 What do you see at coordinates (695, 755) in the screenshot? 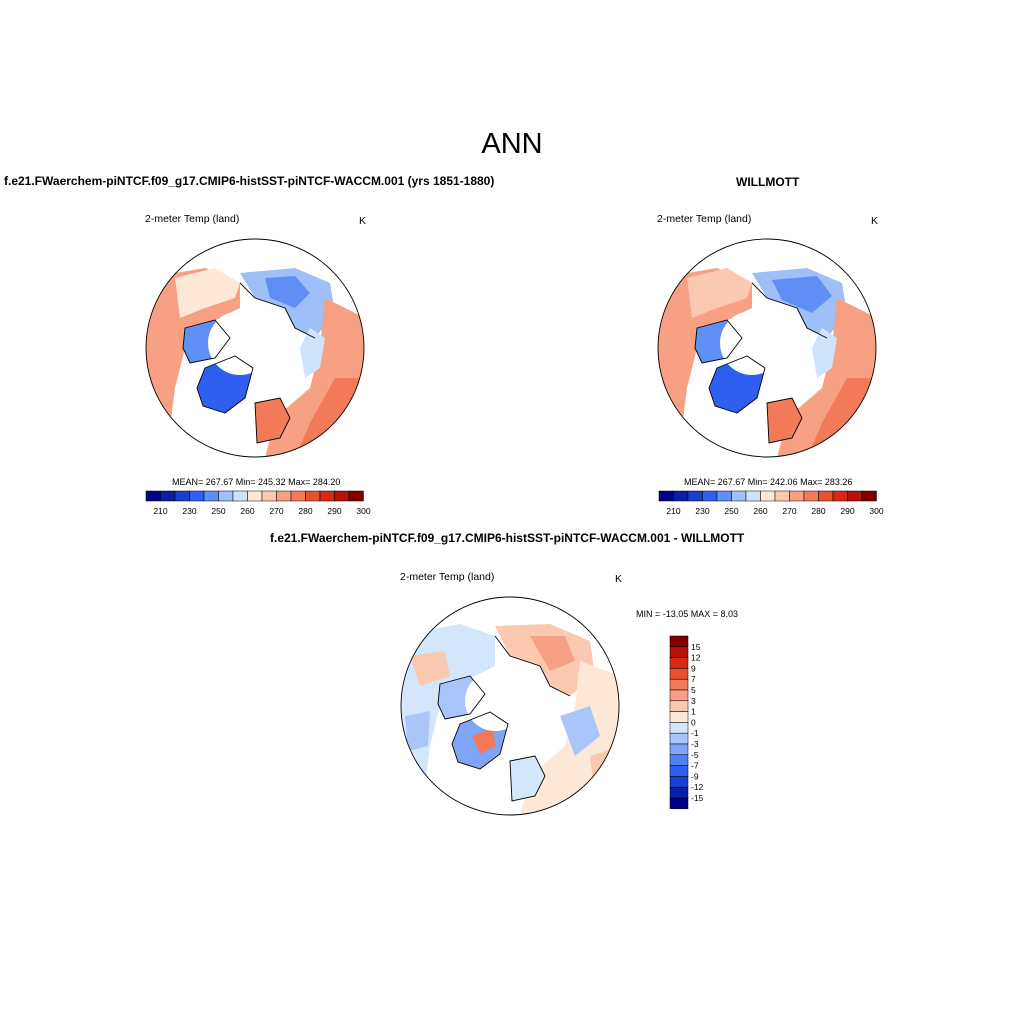
I see `diff-colorbar-label: -5` at bounding box center [695, 755].